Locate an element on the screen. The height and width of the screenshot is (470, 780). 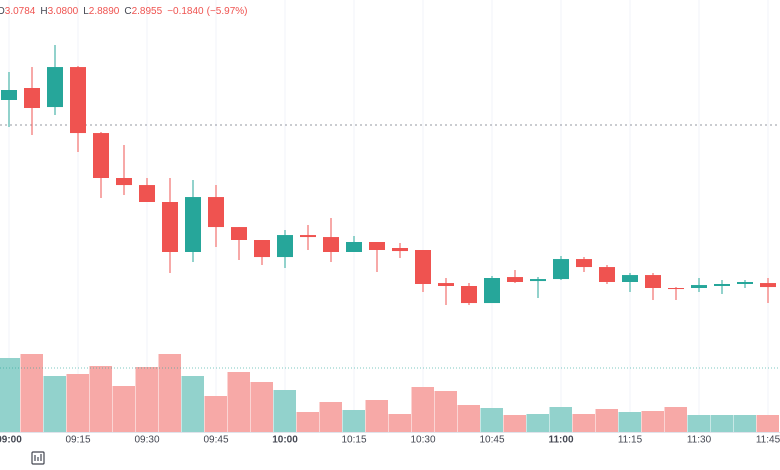
legend-change-pct: (−5.97%) is located at coordinates (227, 11).